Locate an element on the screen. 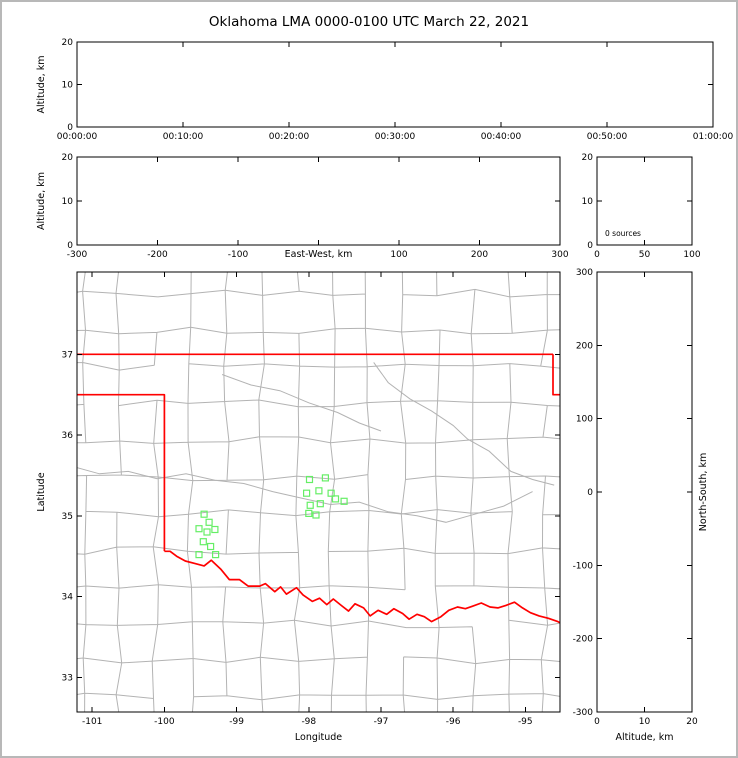  y-tick-label: 33 is located at coordinates (67, 678).